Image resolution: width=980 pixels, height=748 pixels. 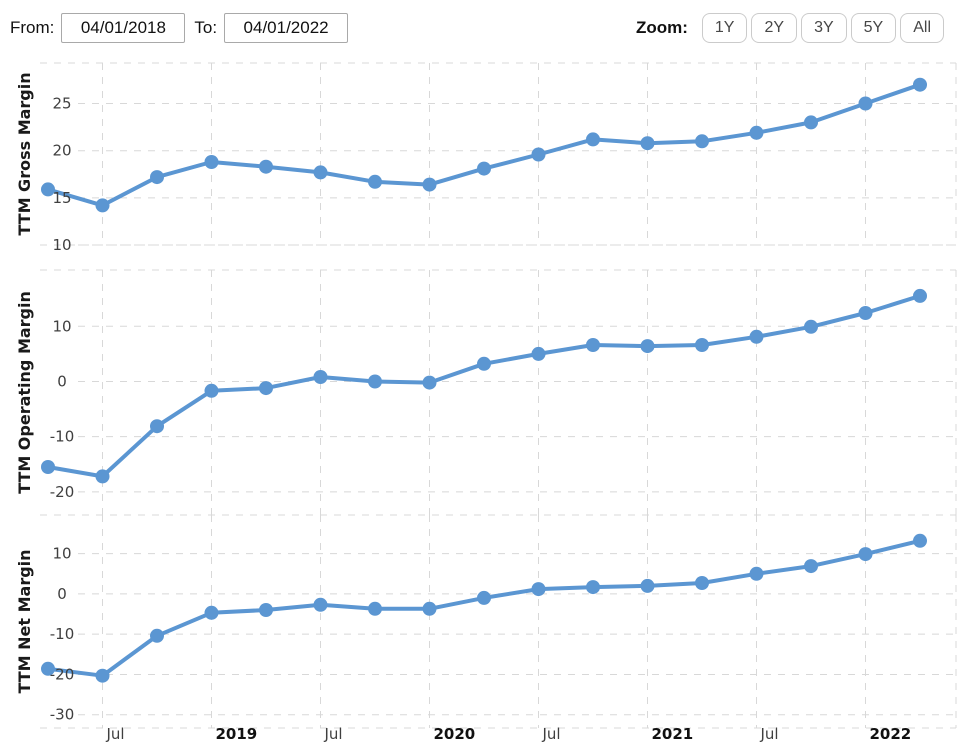 I want to click on zoom-button-5y: 5Y, so click(x=873, y=28).